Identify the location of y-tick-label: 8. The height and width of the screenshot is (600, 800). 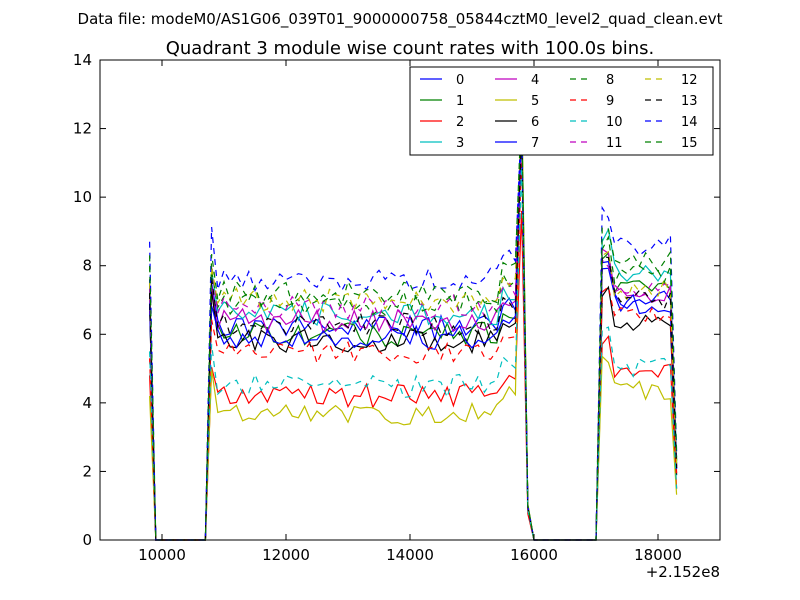
(87, 266).